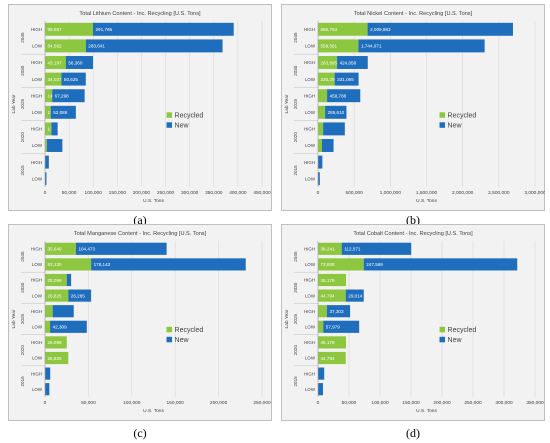  I want to click on x-tick-label: 1,500,000, so click(427, 193).